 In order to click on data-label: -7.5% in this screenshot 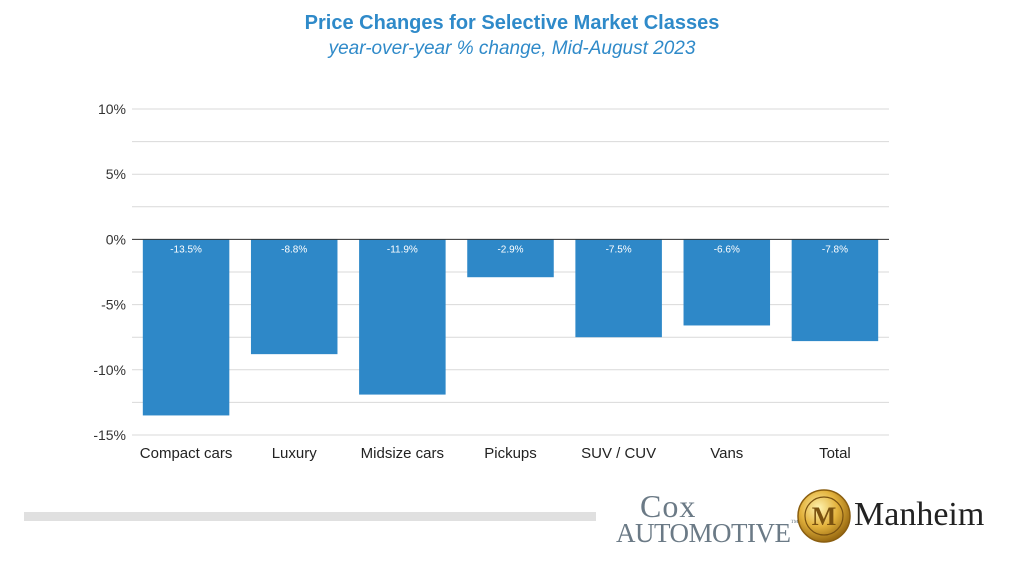, I will do `click(619, 249)`.